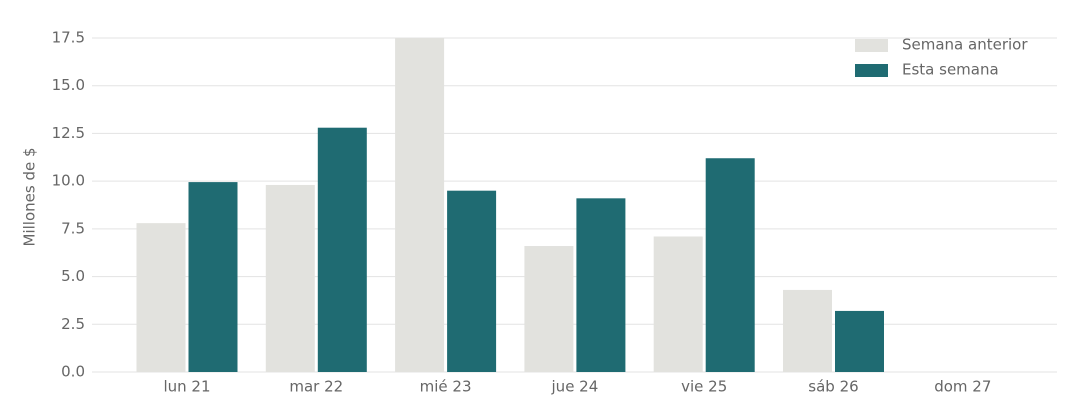  I want to click on y-tick-label: 15.0, so click(68, 85).